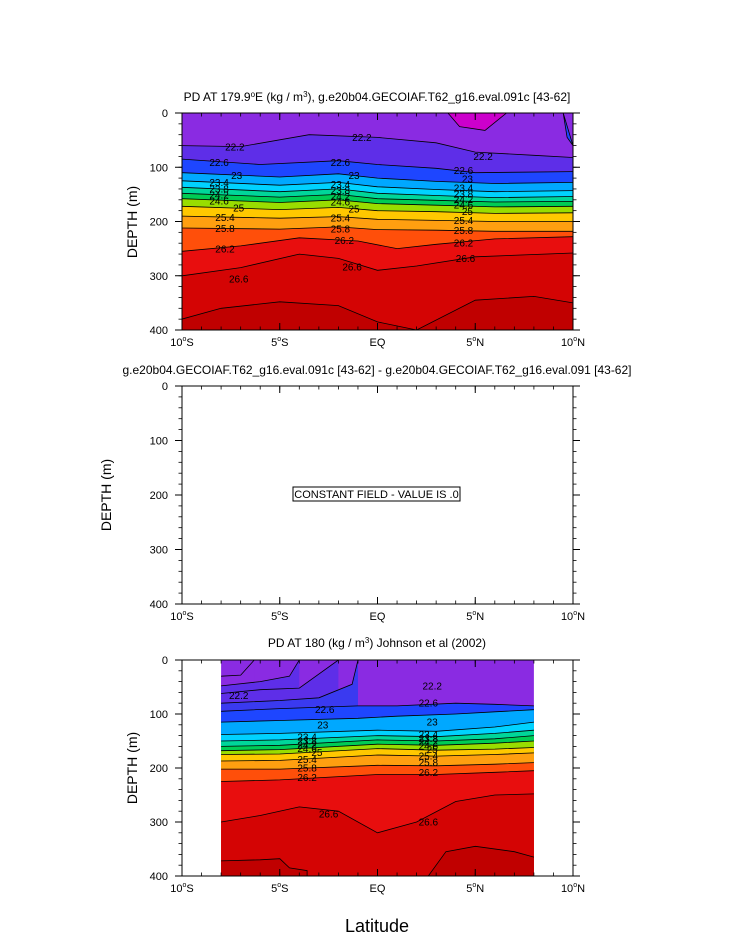  What do you see at coordinates (377, 643) in the screenshot?
I see `panel-title: PD AT 180 (kg / m3) Johnson et al (2002)` at bounding box center [377, 643].